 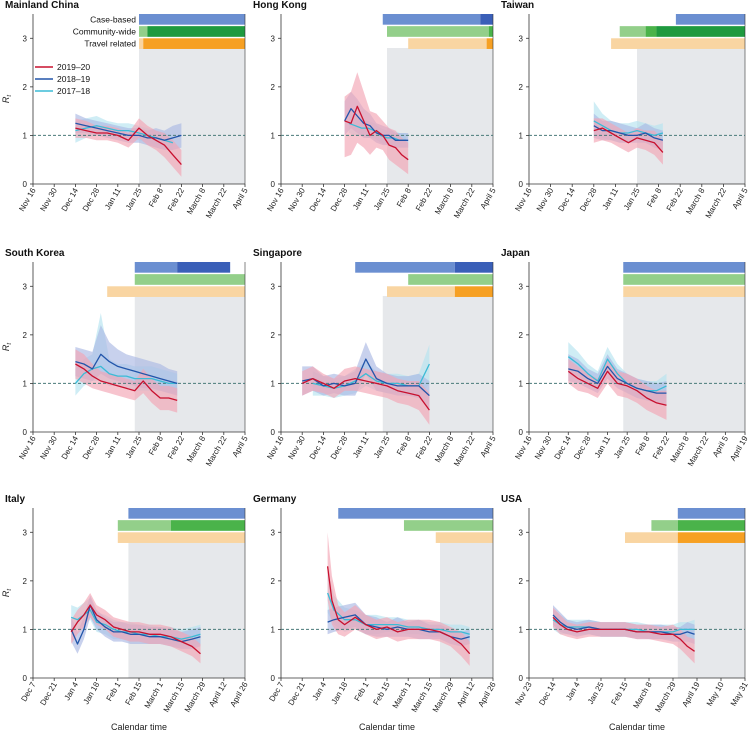 What do you see at coordinates (487, 694) in the screenshot?
I see `x-tick-label: April 26` at bounding box center [487, 694].